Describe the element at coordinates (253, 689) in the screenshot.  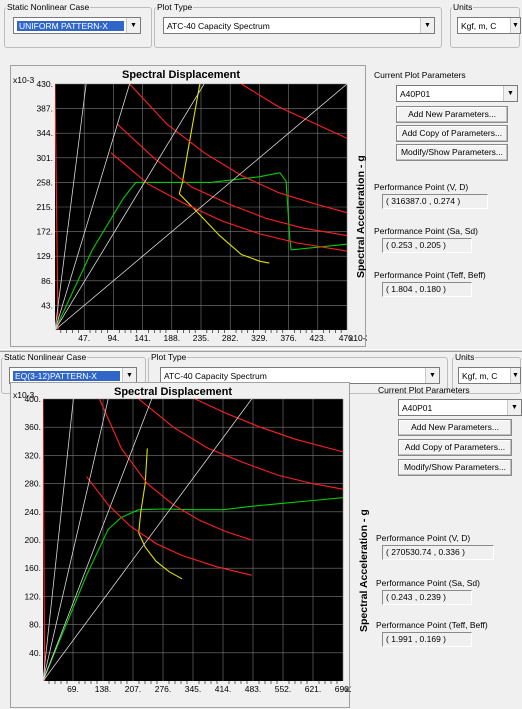
I see `x-tick-label: 483.` at that location.